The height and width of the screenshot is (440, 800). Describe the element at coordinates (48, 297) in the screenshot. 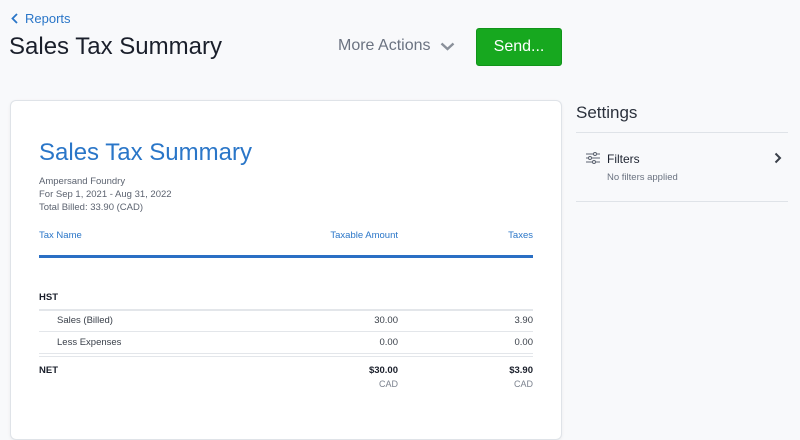

I see `group-name: HST` at that location.